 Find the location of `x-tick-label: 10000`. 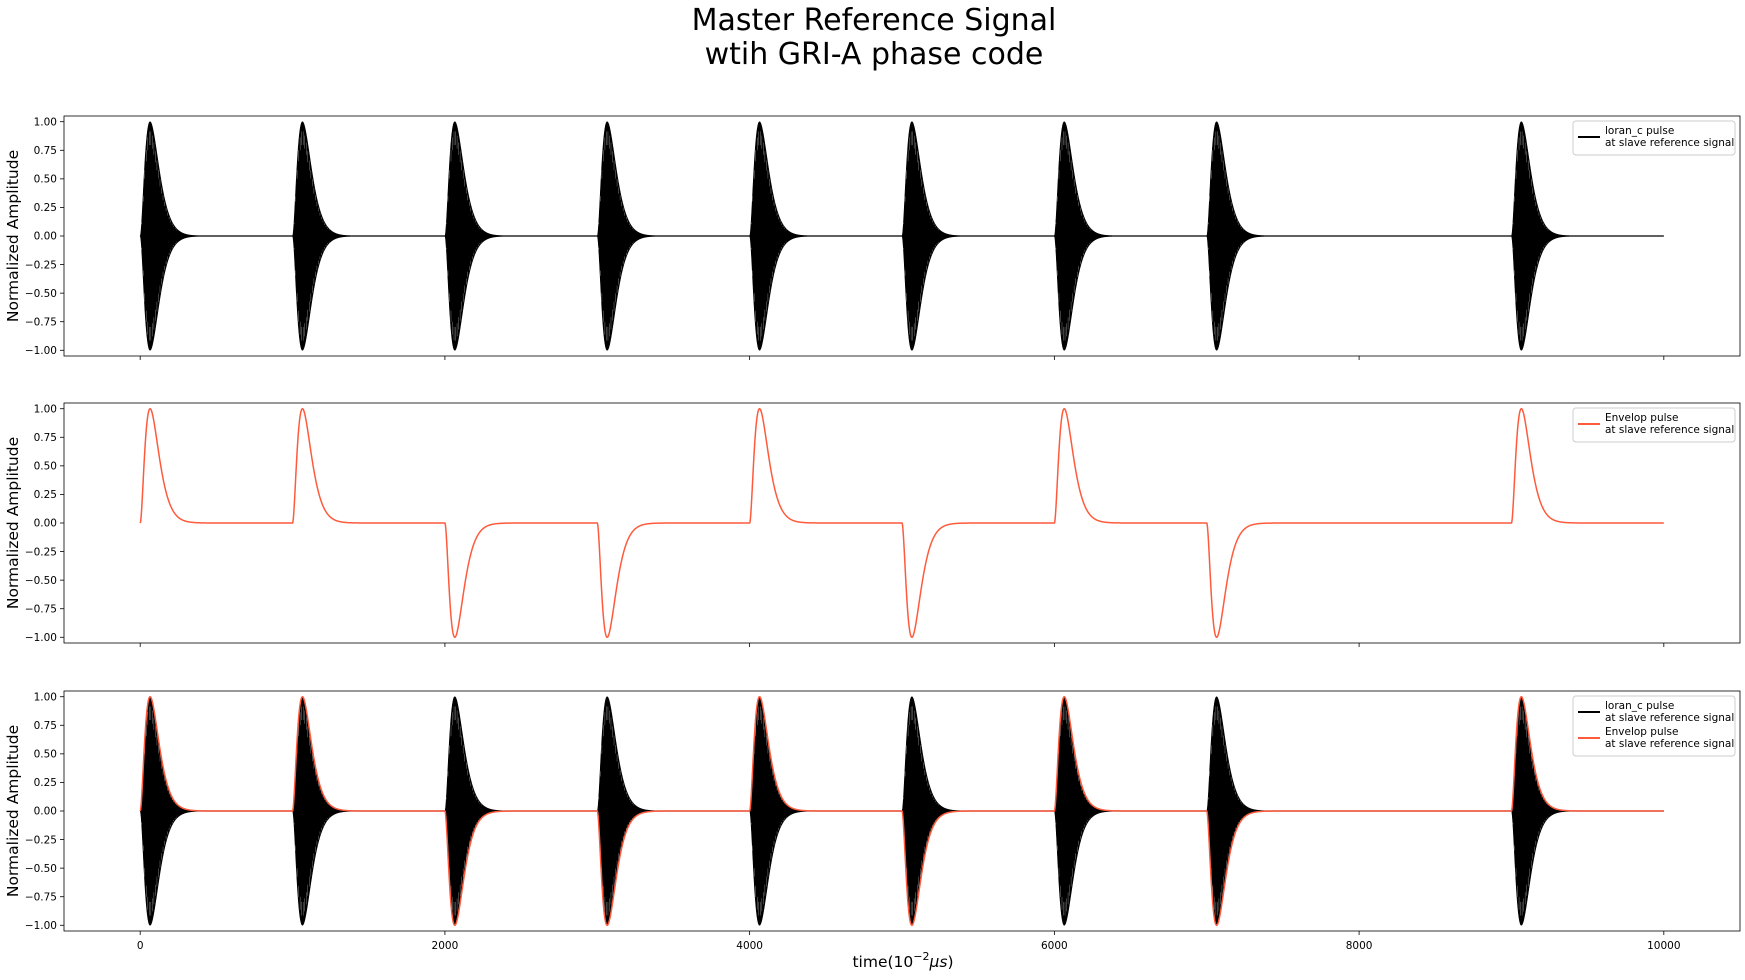

x-tick-label: 10000 is located at coordinates (1663, 946).